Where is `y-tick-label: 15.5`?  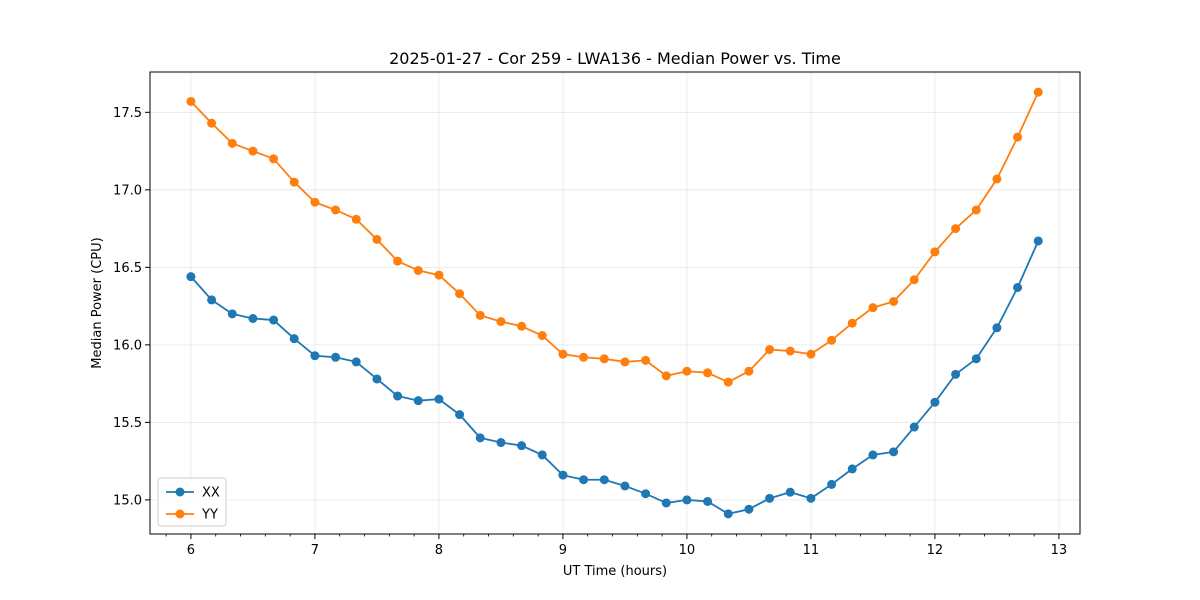
y-tick-label: 15.5 is located at coordinates (127, 423).